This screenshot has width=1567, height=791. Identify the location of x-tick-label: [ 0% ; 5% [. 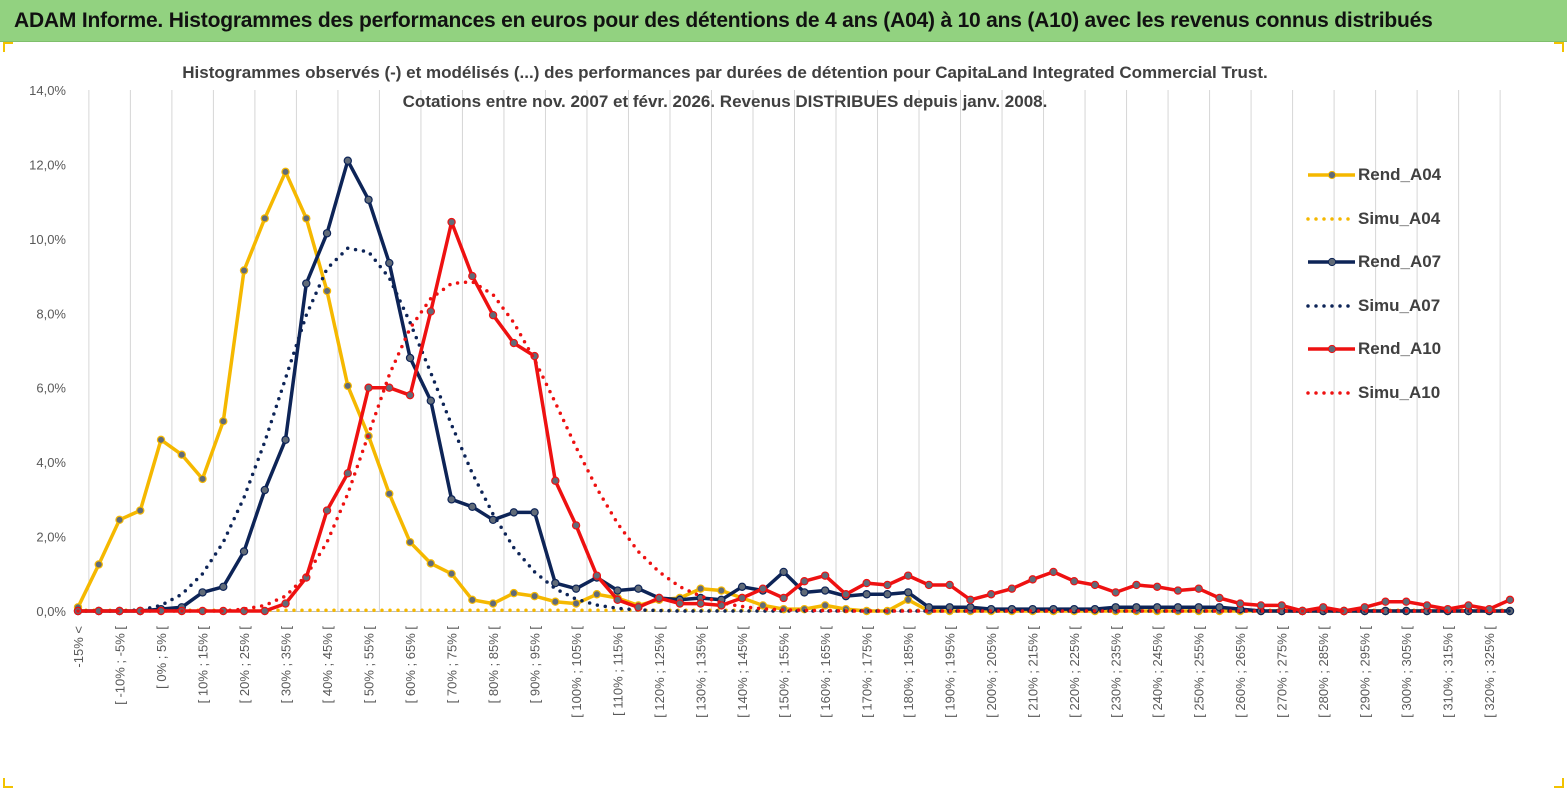
(161, 657).